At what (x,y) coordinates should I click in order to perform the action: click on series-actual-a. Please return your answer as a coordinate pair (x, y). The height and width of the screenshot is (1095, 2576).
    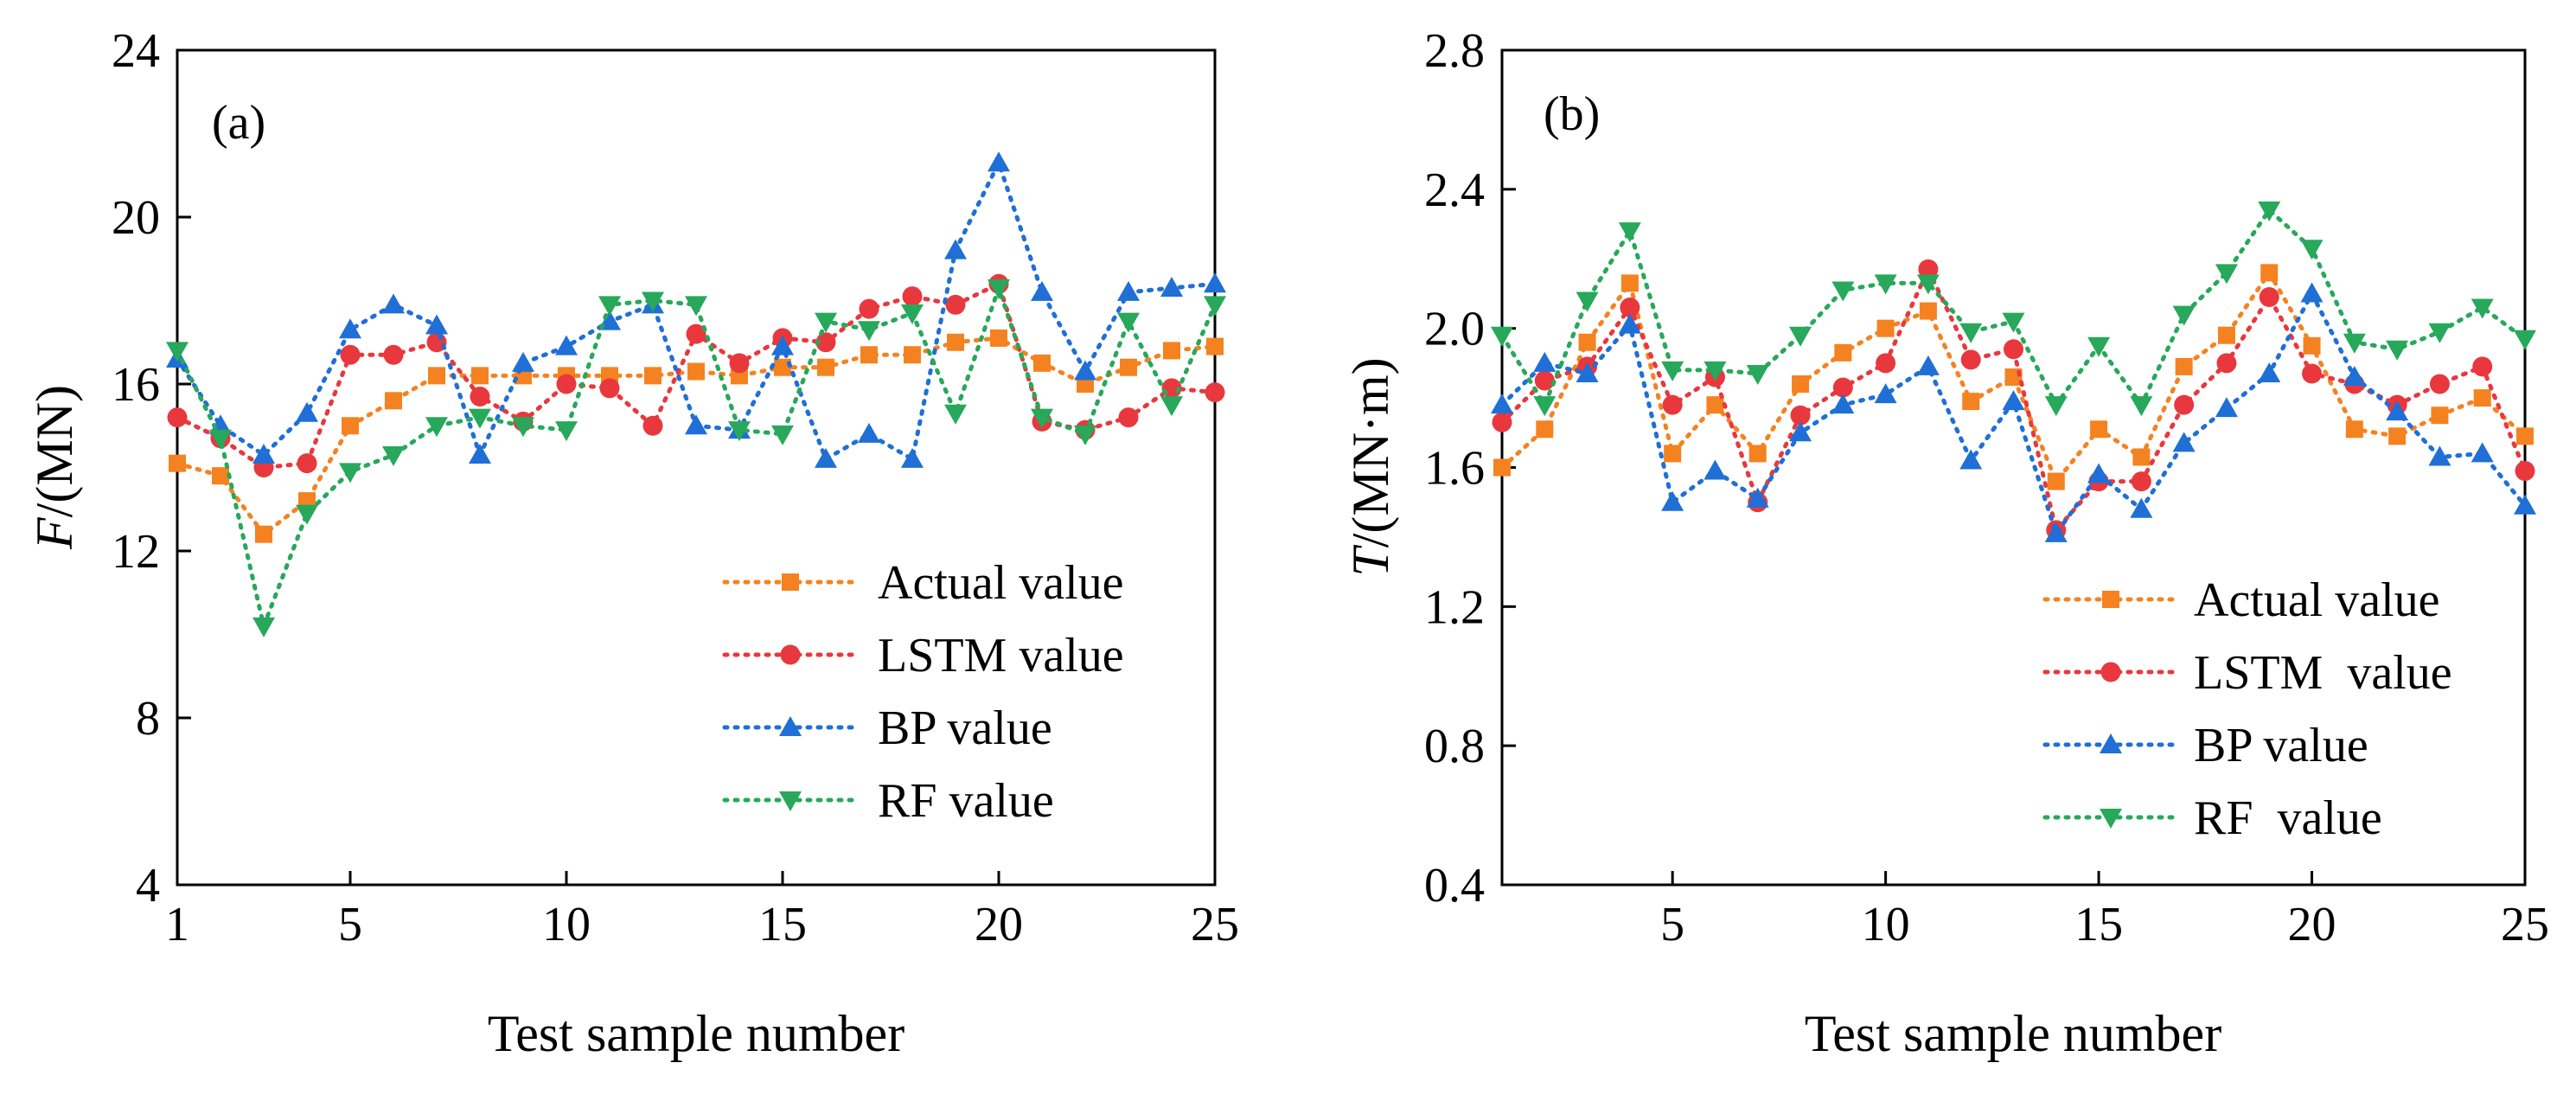
    Looking at the image, I should click on (697, 436).